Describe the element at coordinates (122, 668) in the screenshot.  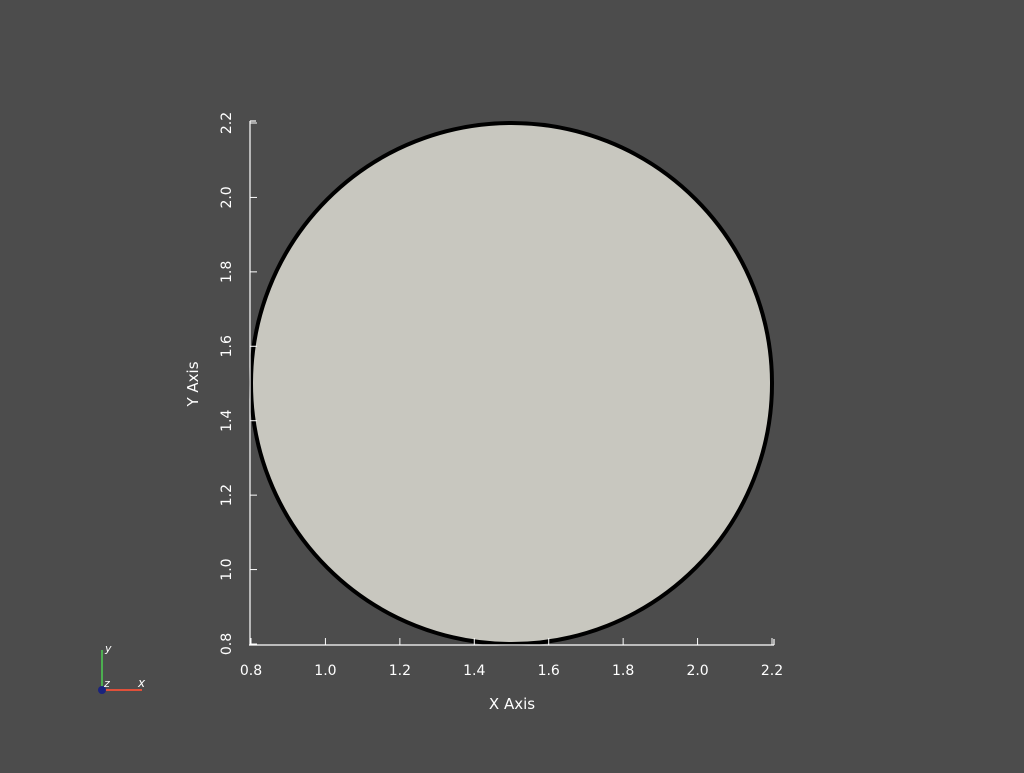
I see `orientation-axes-widget: x y z` at that location.